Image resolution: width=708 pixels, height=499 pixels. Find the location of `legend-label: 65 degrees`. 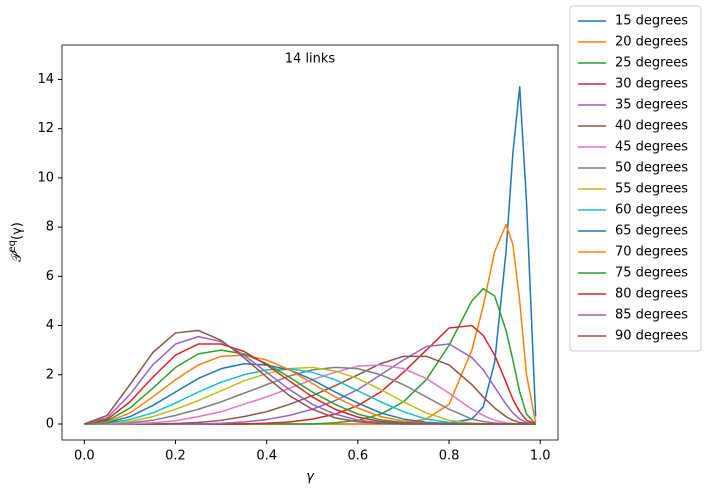

legend-label: 65 degrees is located at coordinates (651, 231).